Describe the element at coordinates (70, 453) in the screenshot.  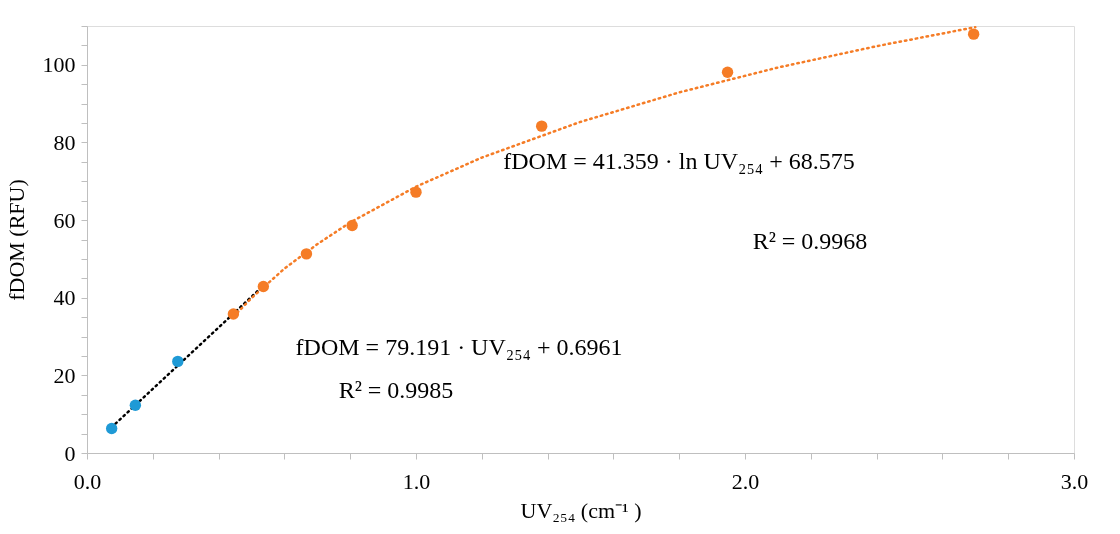
I see `y-tick-label: 0` at that location.